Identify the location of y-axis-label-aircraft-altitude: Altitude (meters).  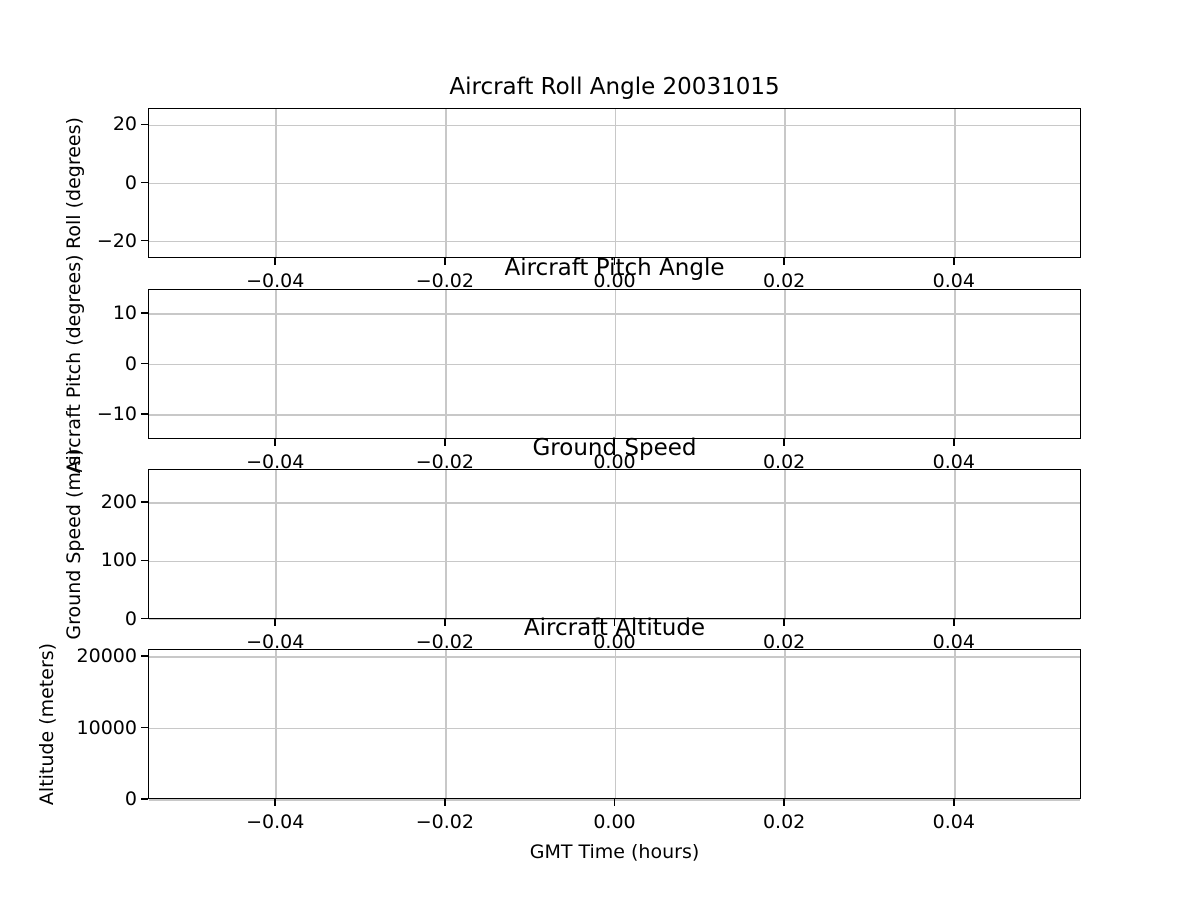
(47, 724).